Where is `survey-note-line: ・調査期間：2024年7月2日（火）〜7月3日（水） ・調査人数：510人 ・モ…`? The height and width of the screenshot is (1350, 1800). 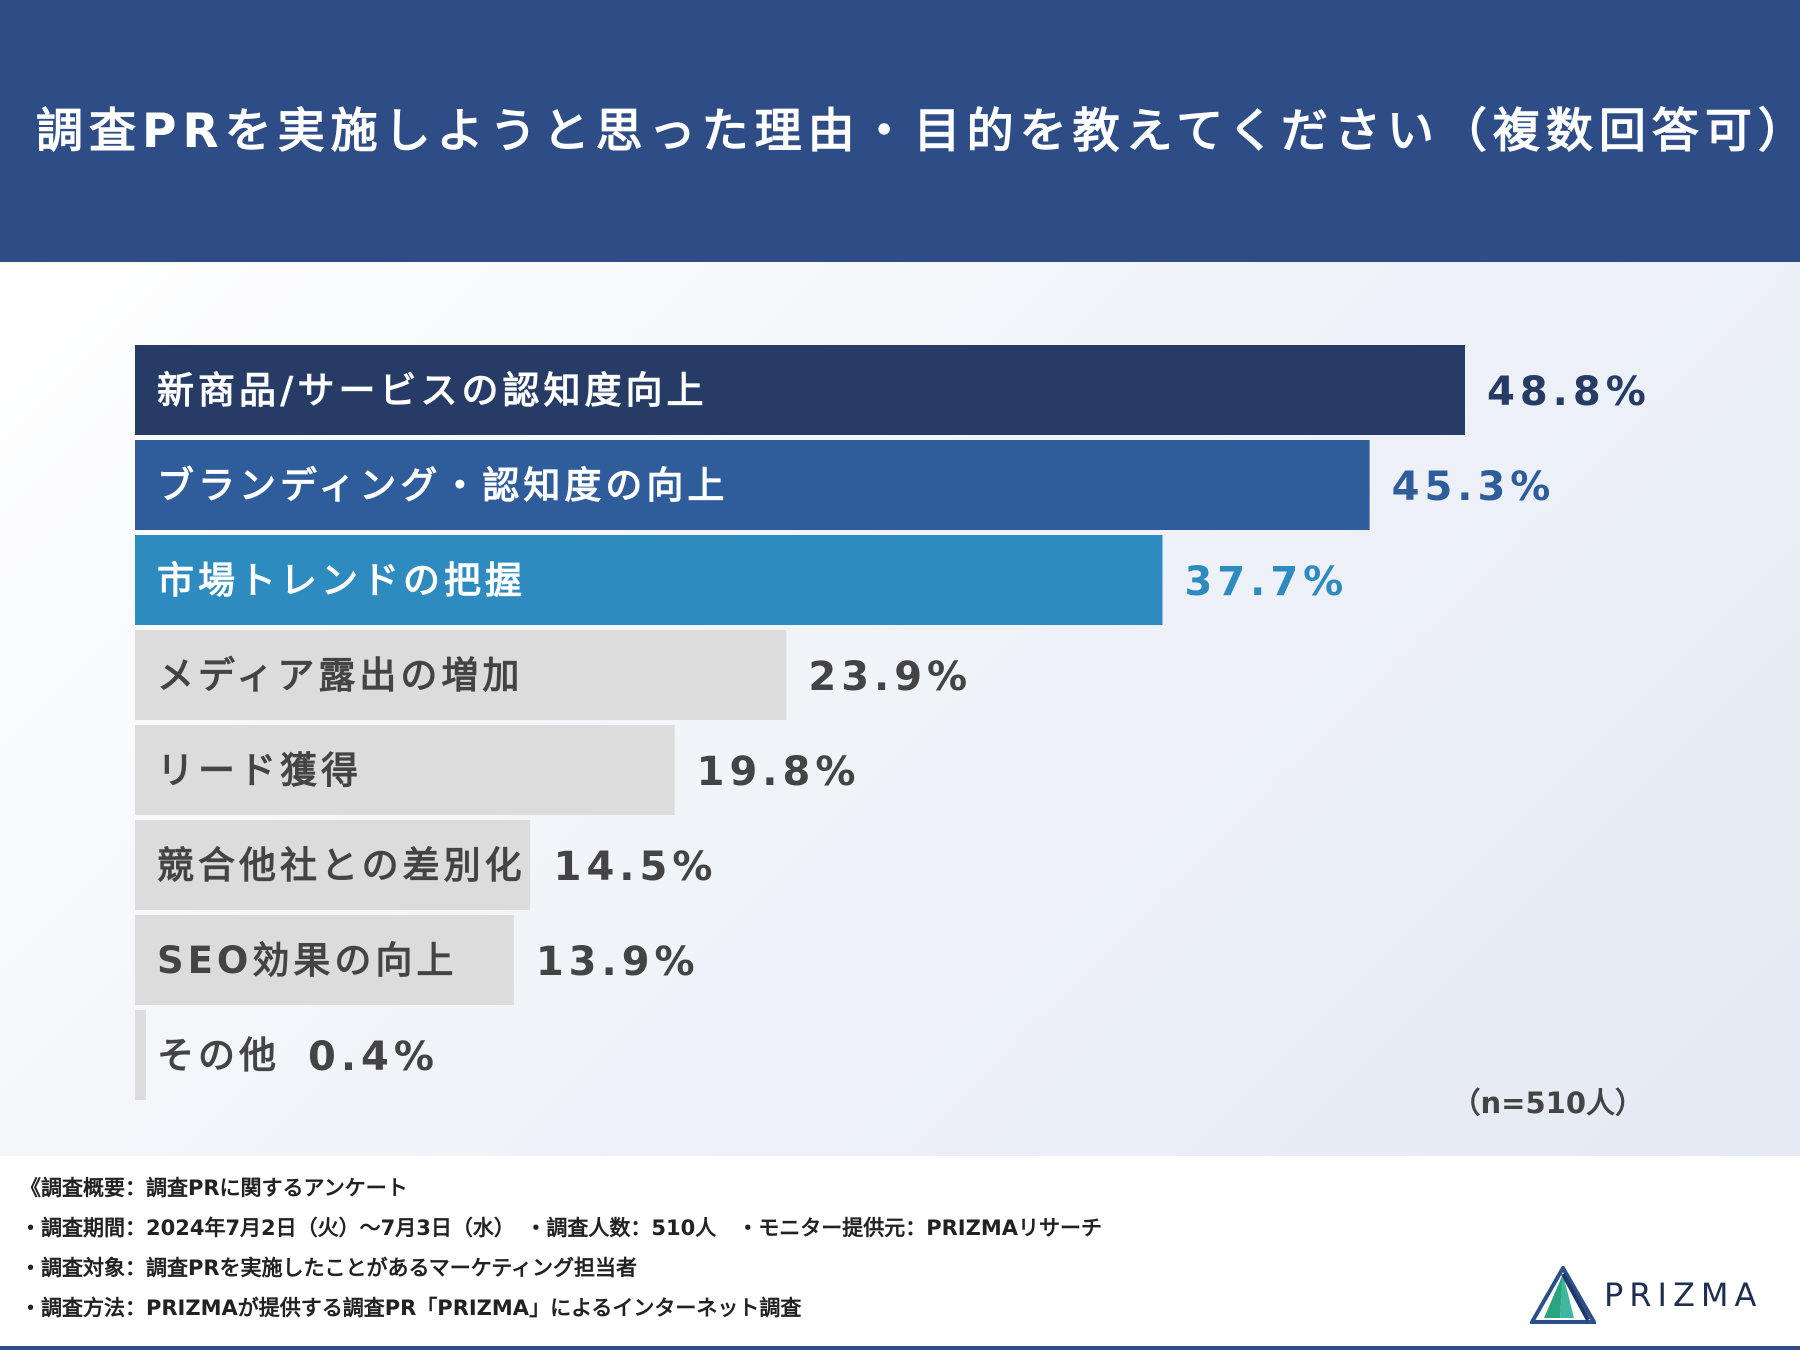 survey-note-line: ・調査期間：2024年7月2日（火）〜7月3日（水） ・調査人数：510人 ・モ… is located at coordinates (561, 1228).